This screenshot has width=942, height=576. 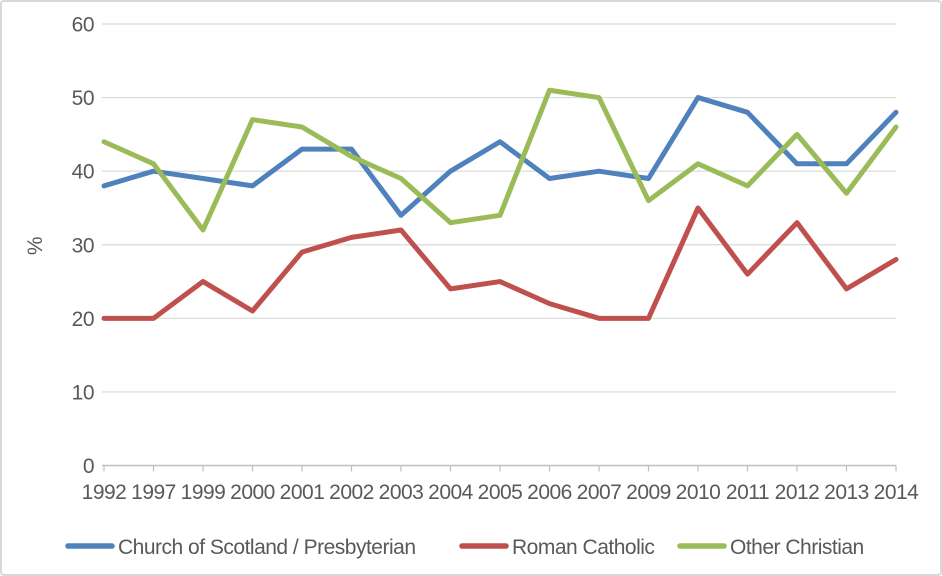 What do you see at coordinates (846, 492) in the screenshot?
I see `x-tick-label: 2013` at bounding box center [846, 492].